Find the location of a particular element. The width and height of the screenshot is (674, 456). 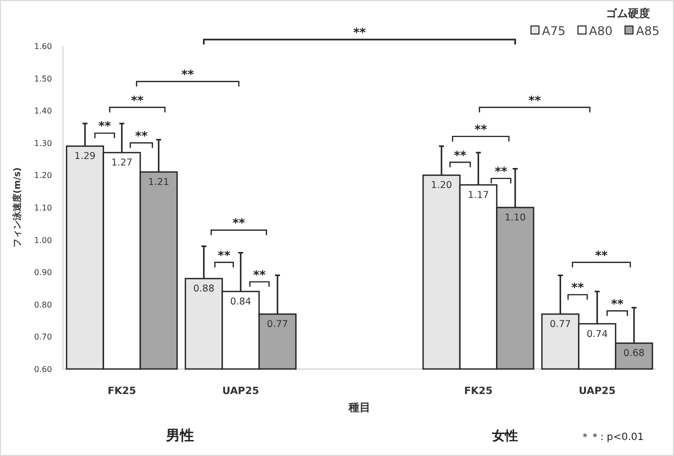

data-label: 0.68 is located at coordinates (634, 354).